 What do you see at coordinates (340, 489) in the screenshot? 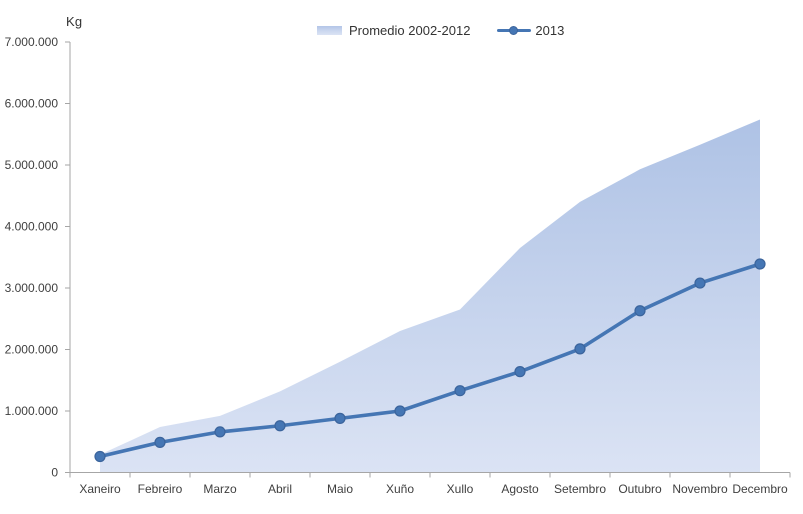
I see `x-axis-label: Maio` at bounding box center [340, 489].